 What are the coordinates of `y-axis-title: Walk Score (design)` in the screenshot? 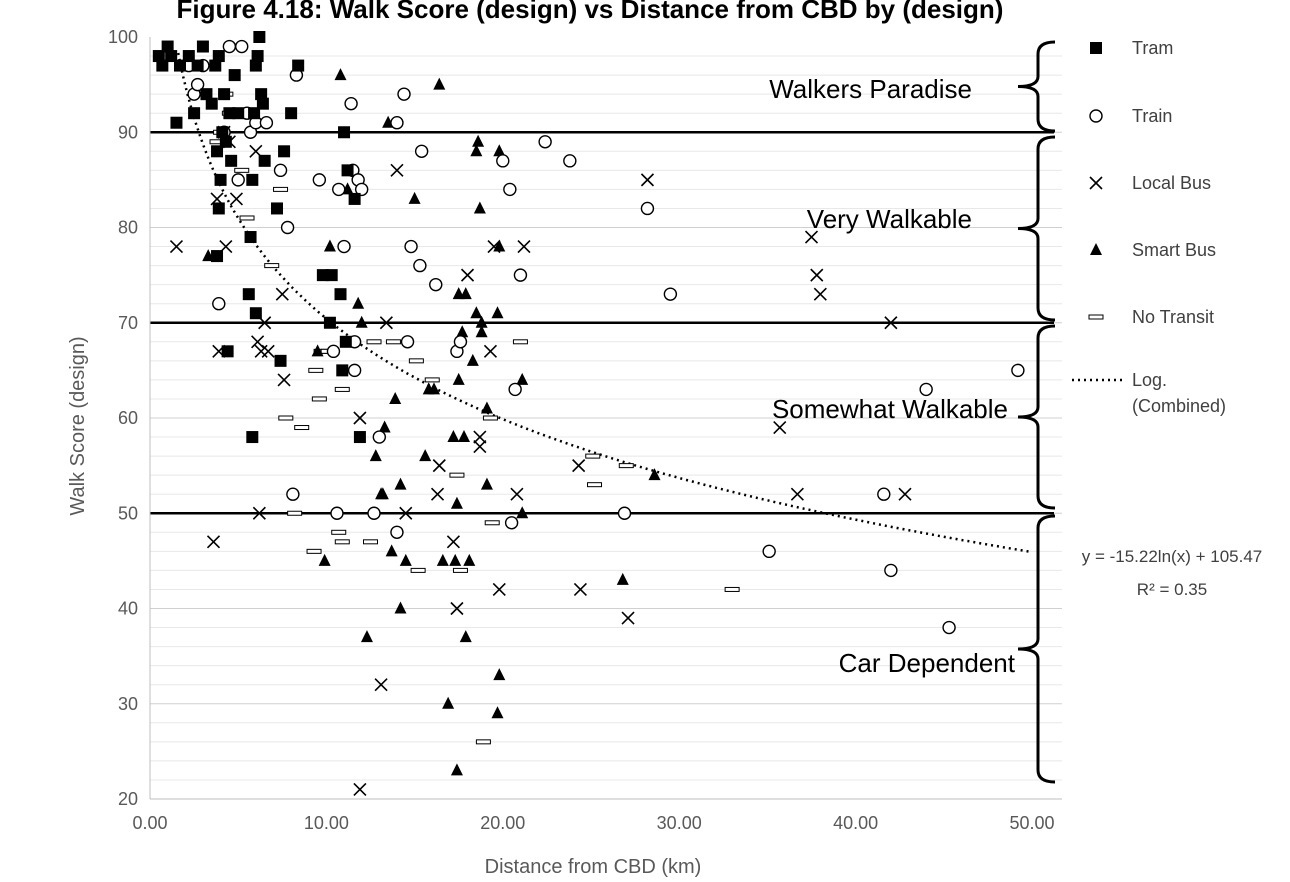 It's located at (78, 425).